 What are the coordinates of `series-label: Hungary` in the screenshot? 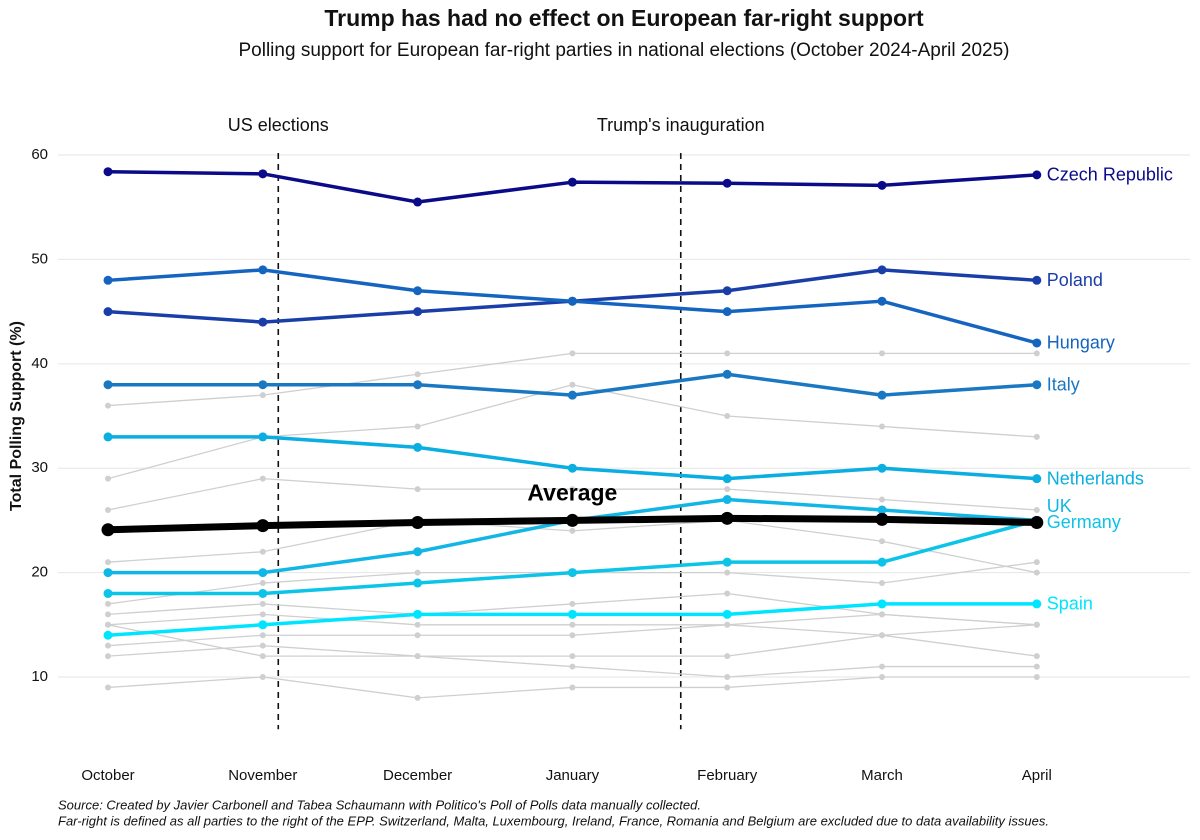 It's located at (1081, 343).